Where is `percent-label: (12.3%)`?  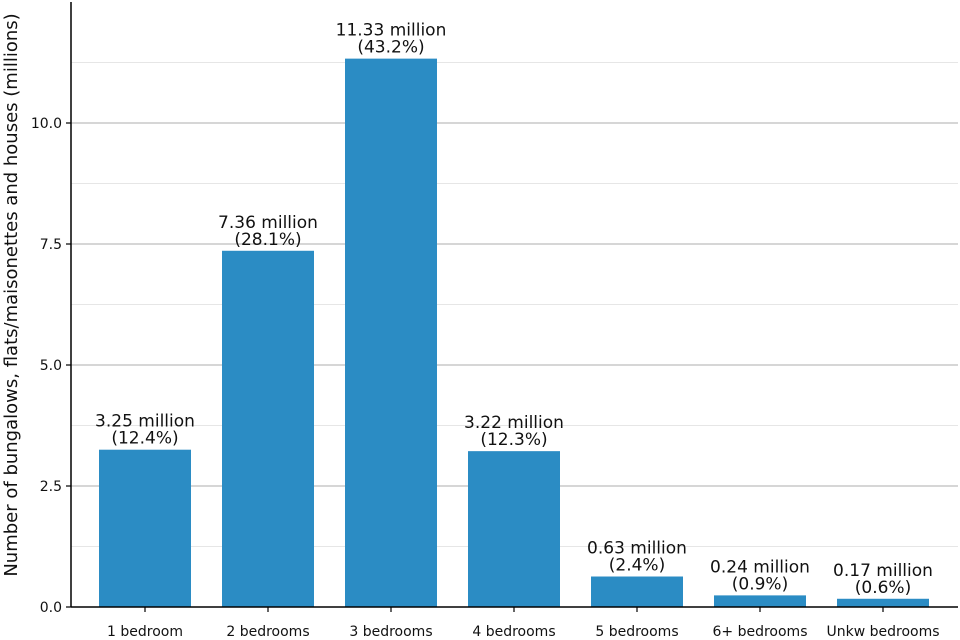
percent-label: (12.3%) is located at coordinates (513, 440).